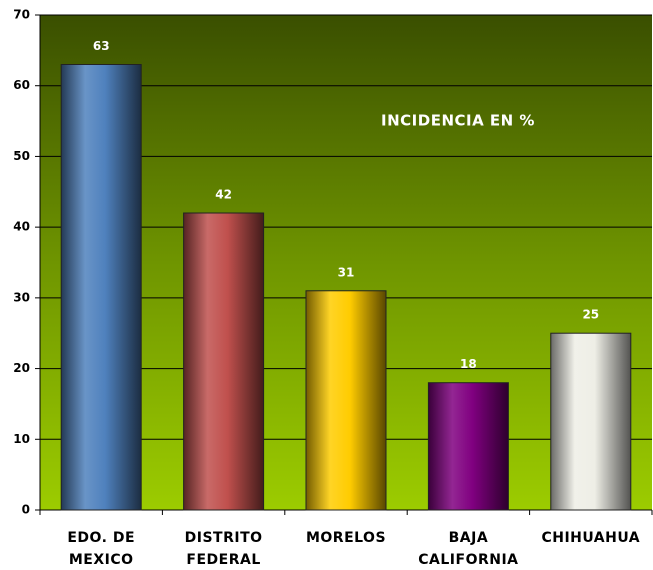  I want to click on y-tick-label: 40, so click(21, 227).